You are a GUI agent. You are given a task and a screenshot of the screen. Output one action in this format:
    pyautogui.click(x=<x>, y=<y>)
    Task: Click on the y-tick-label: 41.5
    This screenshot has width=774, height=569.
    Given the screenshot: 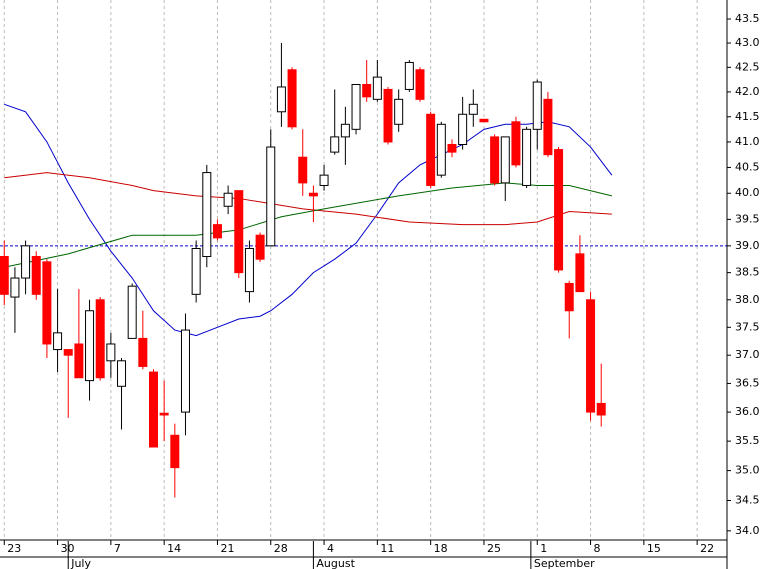 What is the action you would take?
    pyautogui.click(x=747, y=116)
    